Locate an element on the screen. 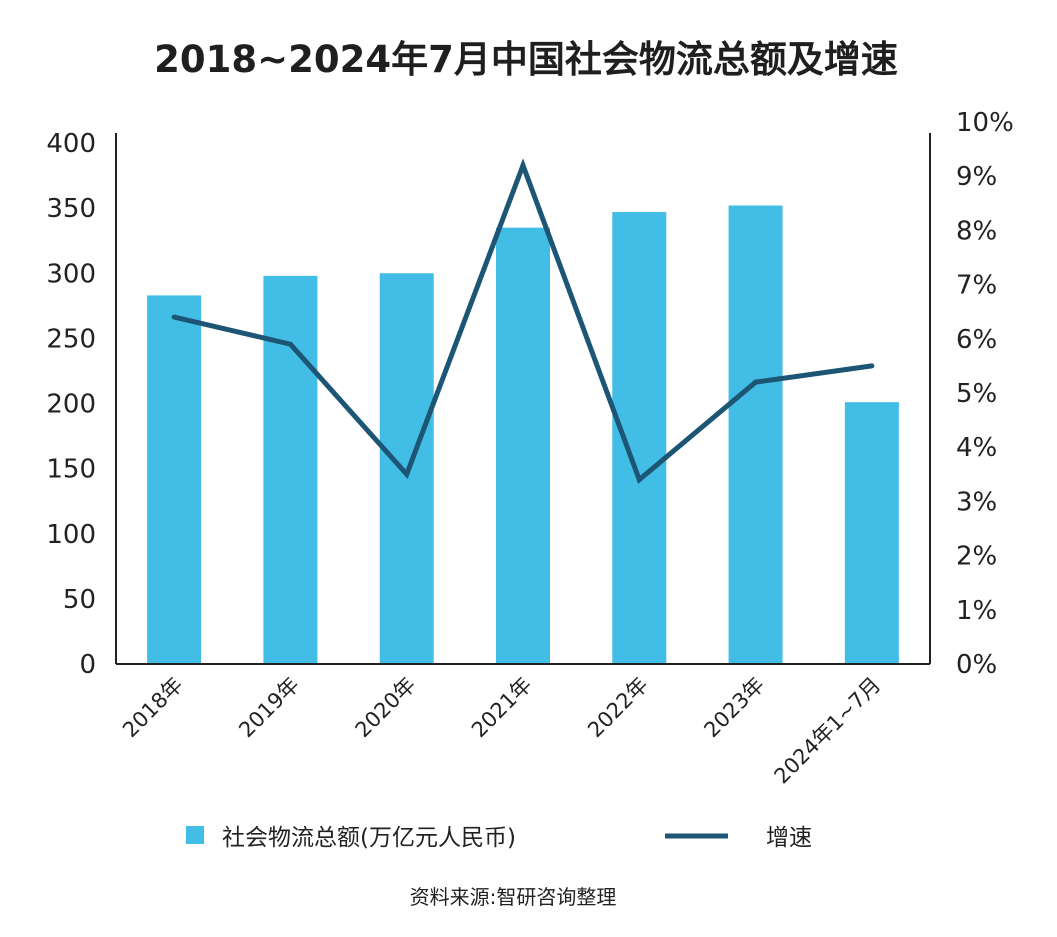 This screenshot has width=1057, height=937. left-axis-ticks: 0 50 100 150 200 250 300 350 400 is located at coordinates (71, 404).